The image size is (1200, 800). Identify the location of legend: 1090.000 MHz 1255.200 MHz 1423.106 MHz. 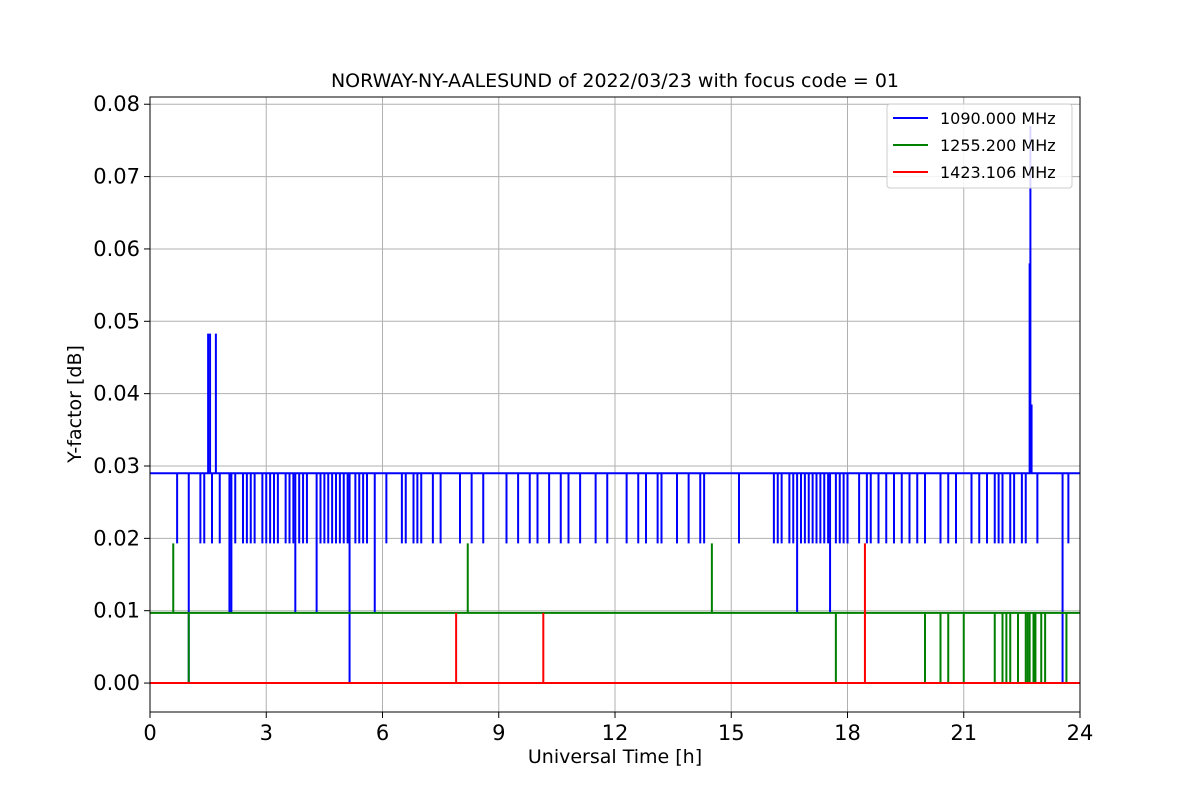
(979, 146).